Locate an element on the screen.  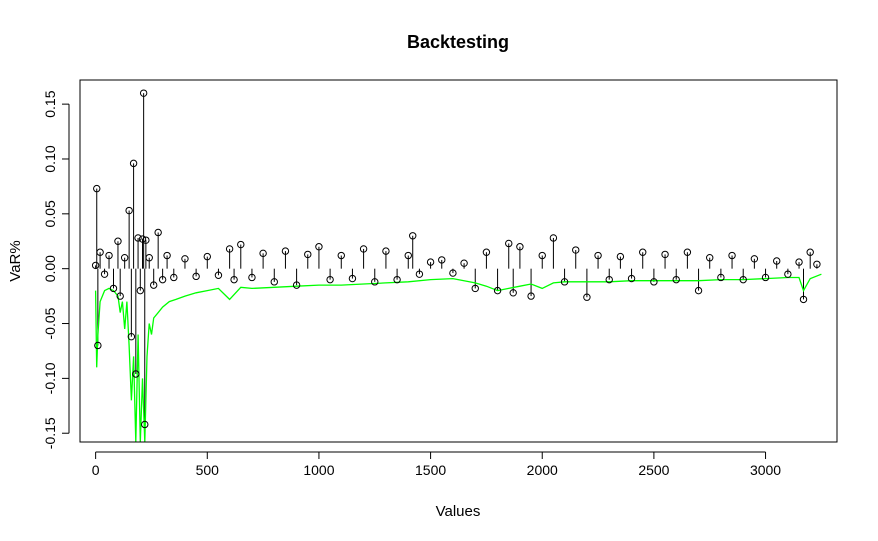
x-axis: 0 500 1000 1500 2000 2500 3000 is located at coordinates (436, 464).